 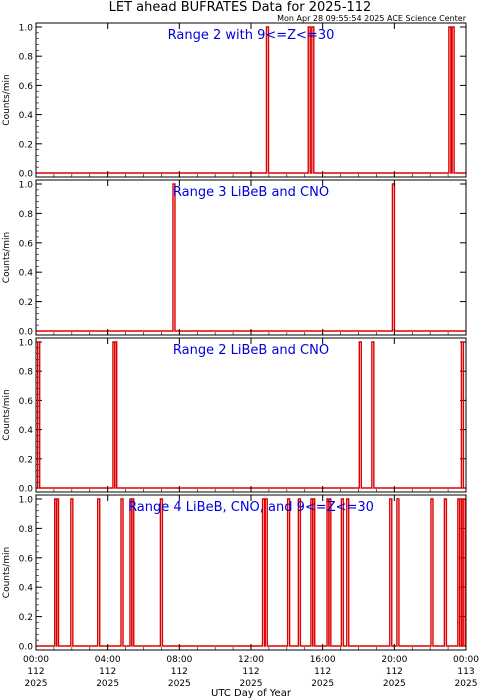 I want to click on panel-label: Range 2 with 9<=Z<=30, so click(x=251, y=35).